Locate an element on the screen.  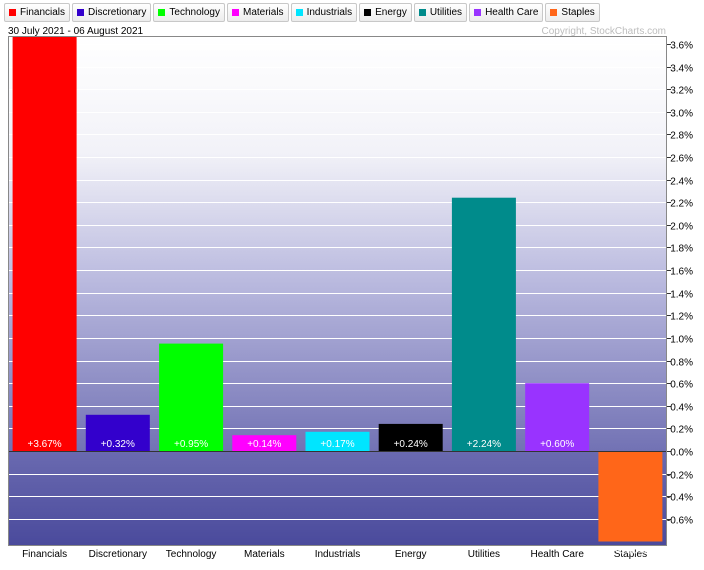
value-label: +0.17% is located at coordinates (337, 444).